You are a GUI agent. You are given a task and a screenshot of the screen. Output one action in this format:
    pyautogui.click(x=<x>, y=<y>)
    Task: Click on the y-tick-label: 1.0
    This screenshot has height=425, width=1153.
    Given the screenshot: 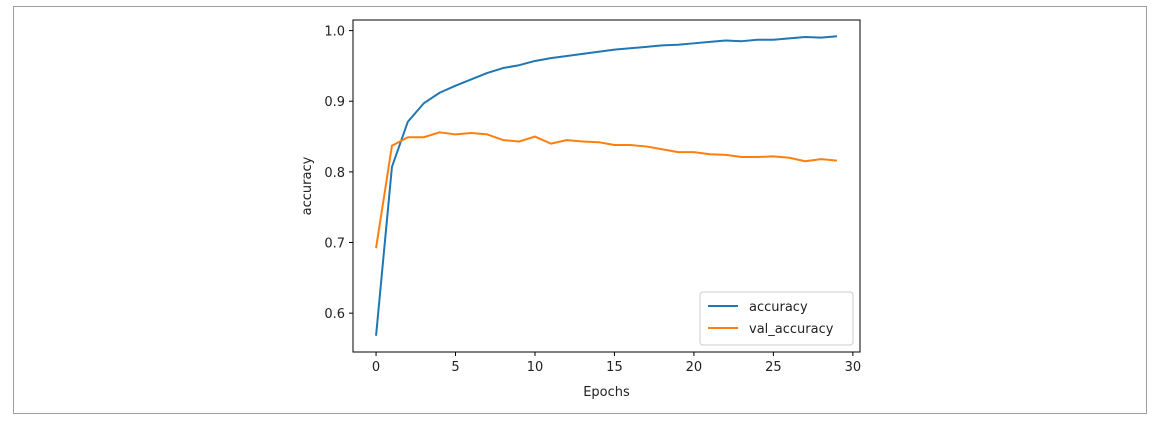 What is the action you would take?
    pyautogui.click(x=334, y=32)
    